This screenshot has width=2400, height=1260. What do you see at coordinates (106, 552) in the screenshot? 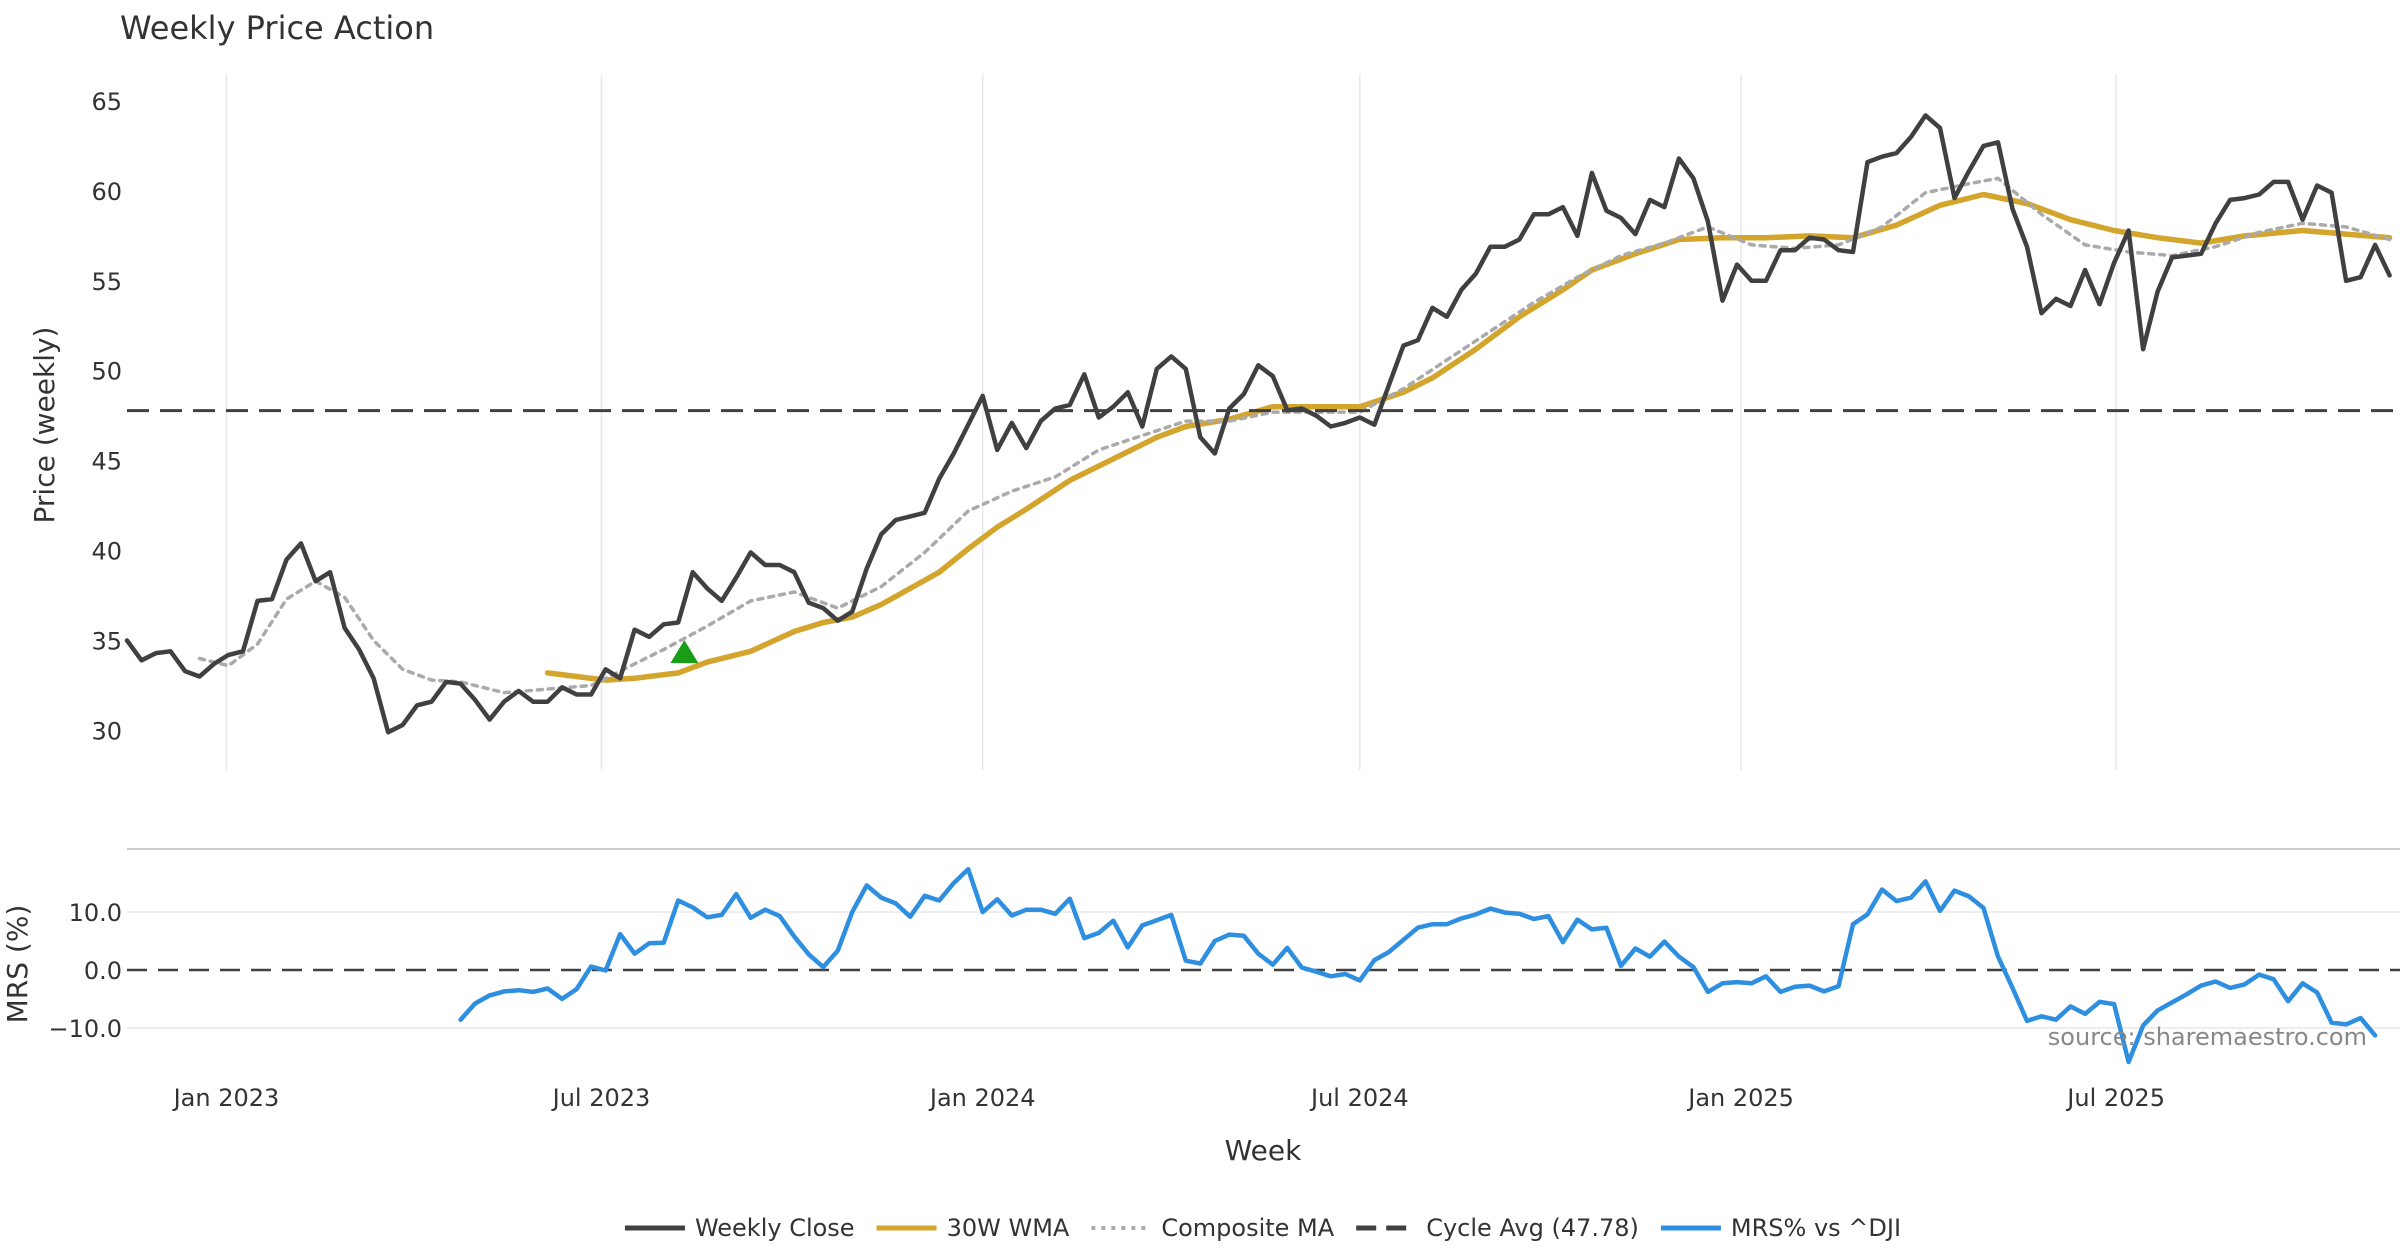
I see `price-y-tick-label: 40` at bounding box center [106, 552].